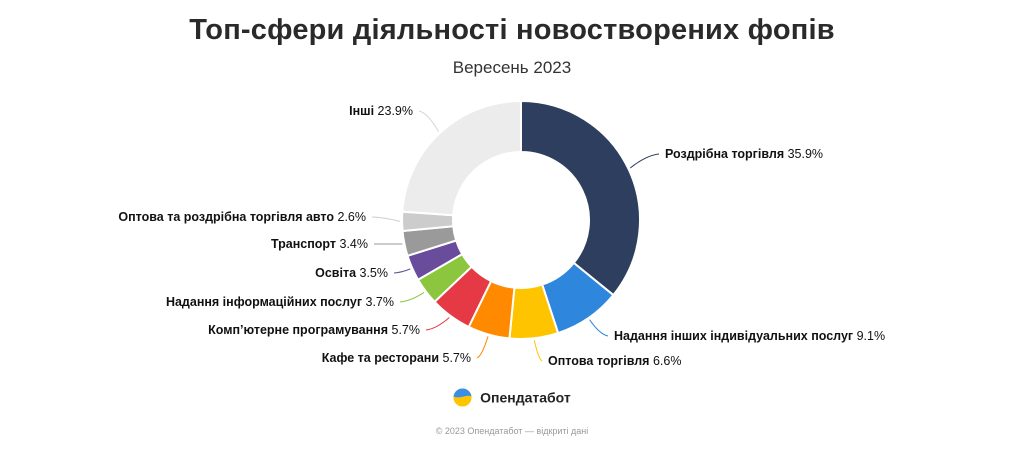 The width and height of the screenshot is (1024, 450). I want to click on slice-label-name: Надання інформаційних послуг, so click(264, 302).